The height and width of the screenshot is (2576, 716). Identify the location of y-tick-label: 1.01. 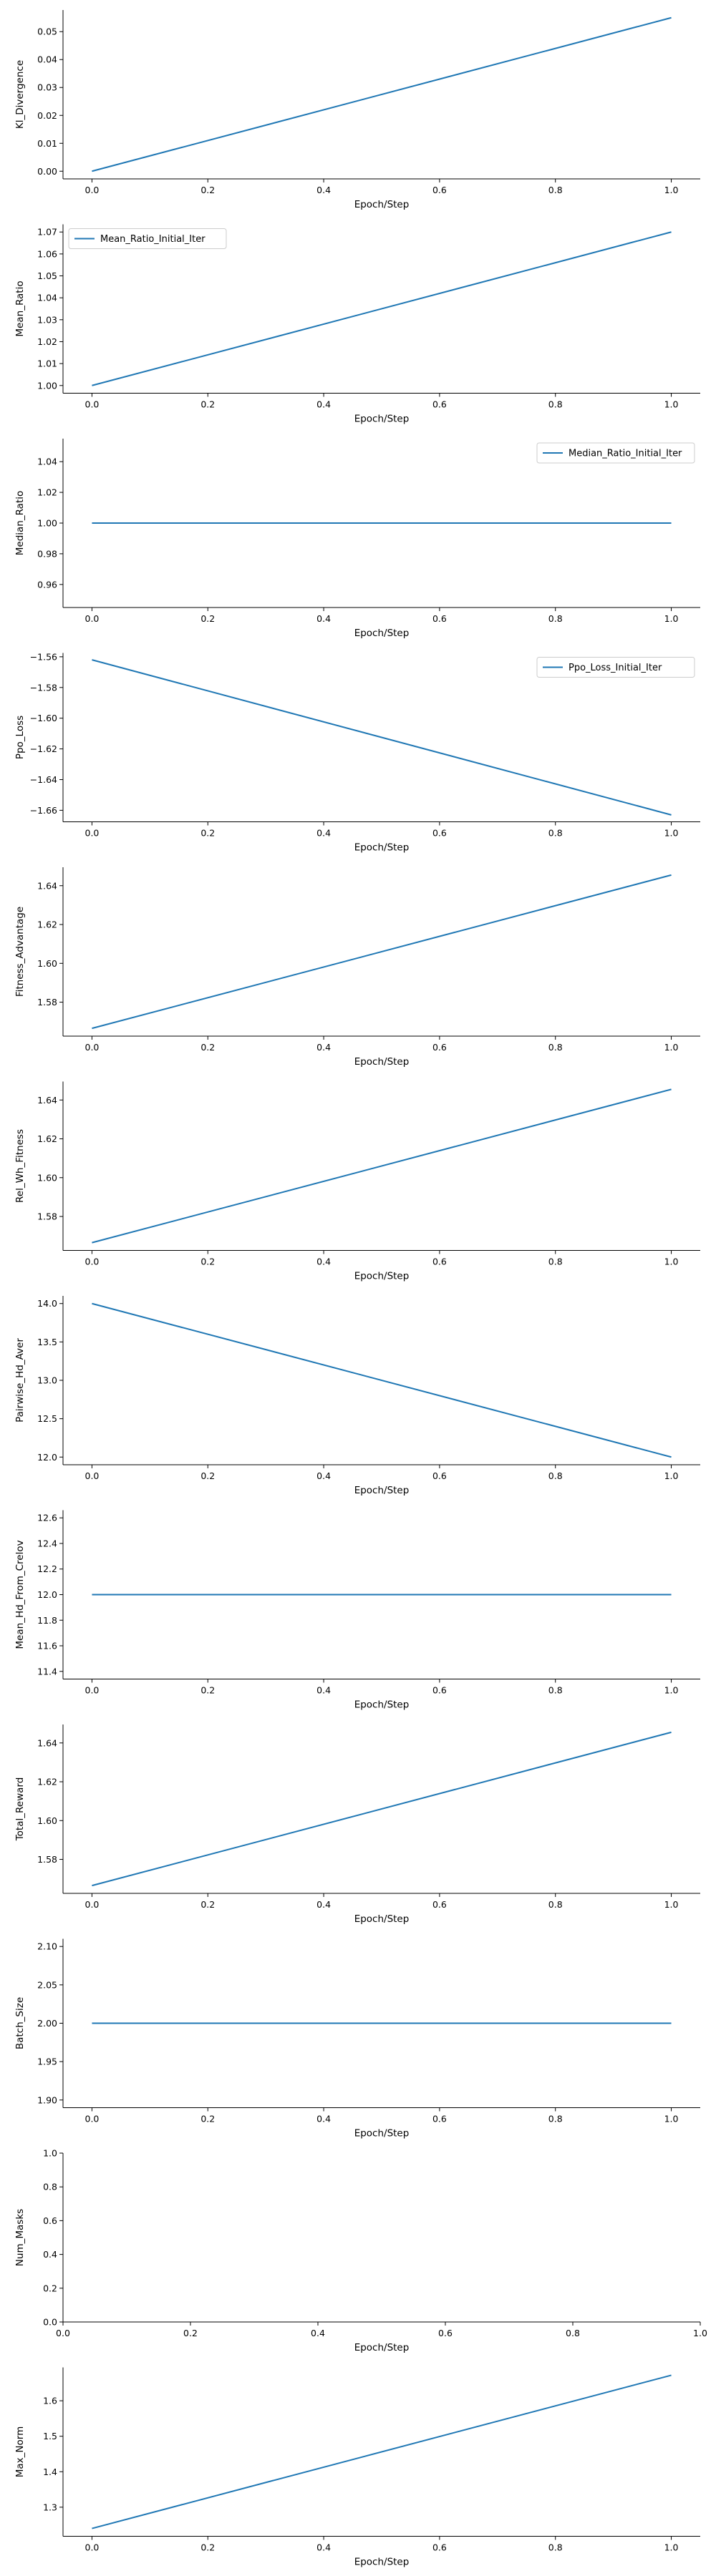
(47, 363).